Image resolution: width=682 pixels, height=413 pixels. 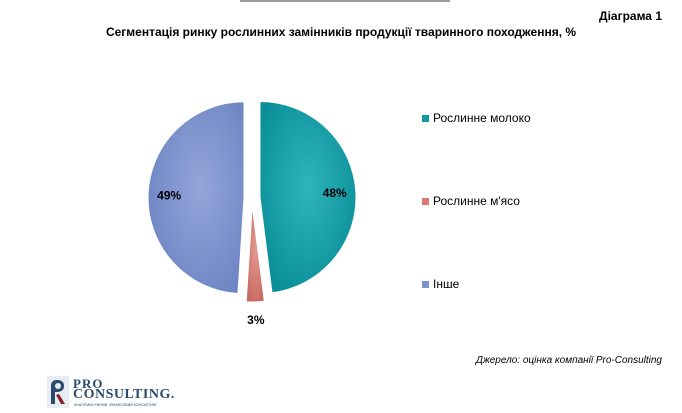 What do you see at coordinates (335, 193) in the screenshot?
I see `data-label-plant-milk: 48%` at bounding box center [335, 193].